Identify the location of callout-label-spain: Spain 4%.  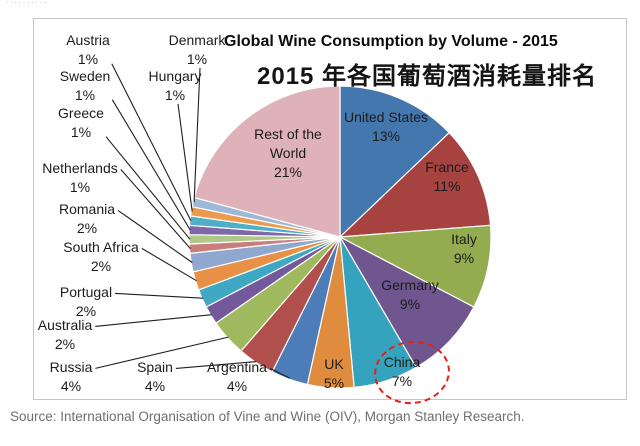
(155, 376).